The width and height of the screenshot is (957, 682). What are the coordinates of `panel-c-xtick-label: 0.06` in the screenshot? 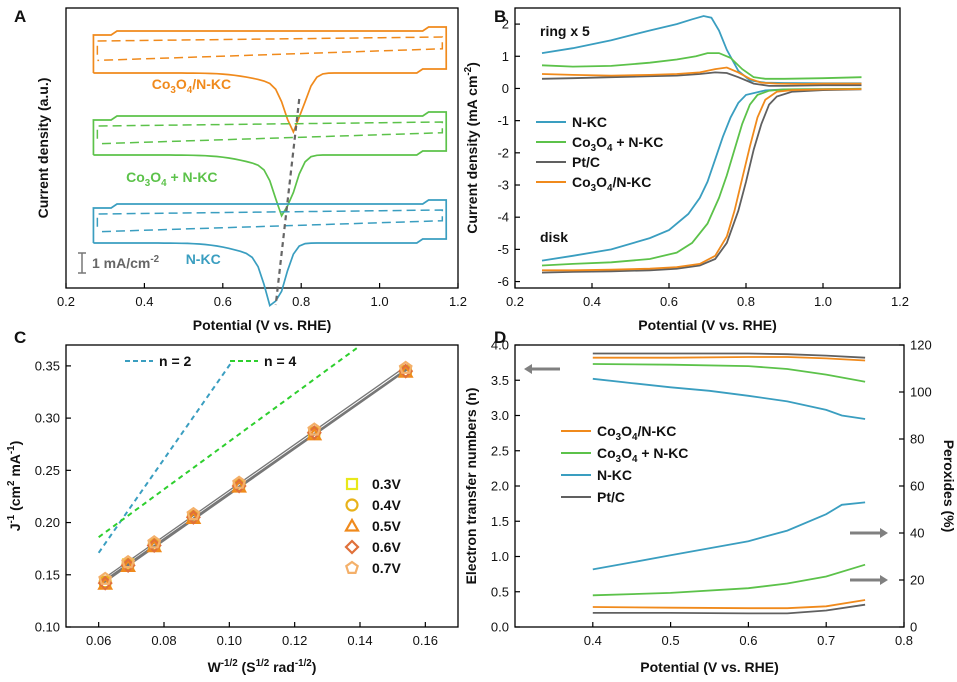 It's located at (98, 640).